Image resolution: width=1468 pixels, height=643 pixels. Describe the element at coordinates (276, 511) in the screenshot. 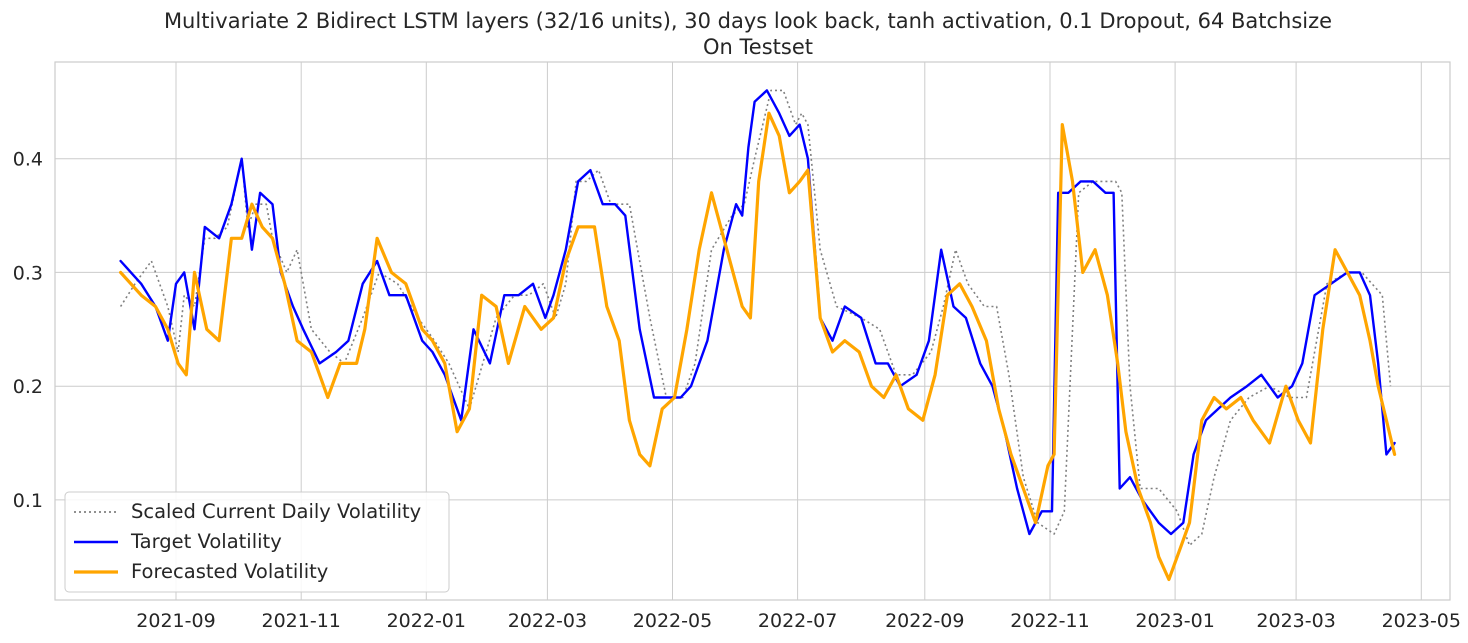

I see `legend-label-scaled-current: Scaled Current Daily Volatility` at that location.